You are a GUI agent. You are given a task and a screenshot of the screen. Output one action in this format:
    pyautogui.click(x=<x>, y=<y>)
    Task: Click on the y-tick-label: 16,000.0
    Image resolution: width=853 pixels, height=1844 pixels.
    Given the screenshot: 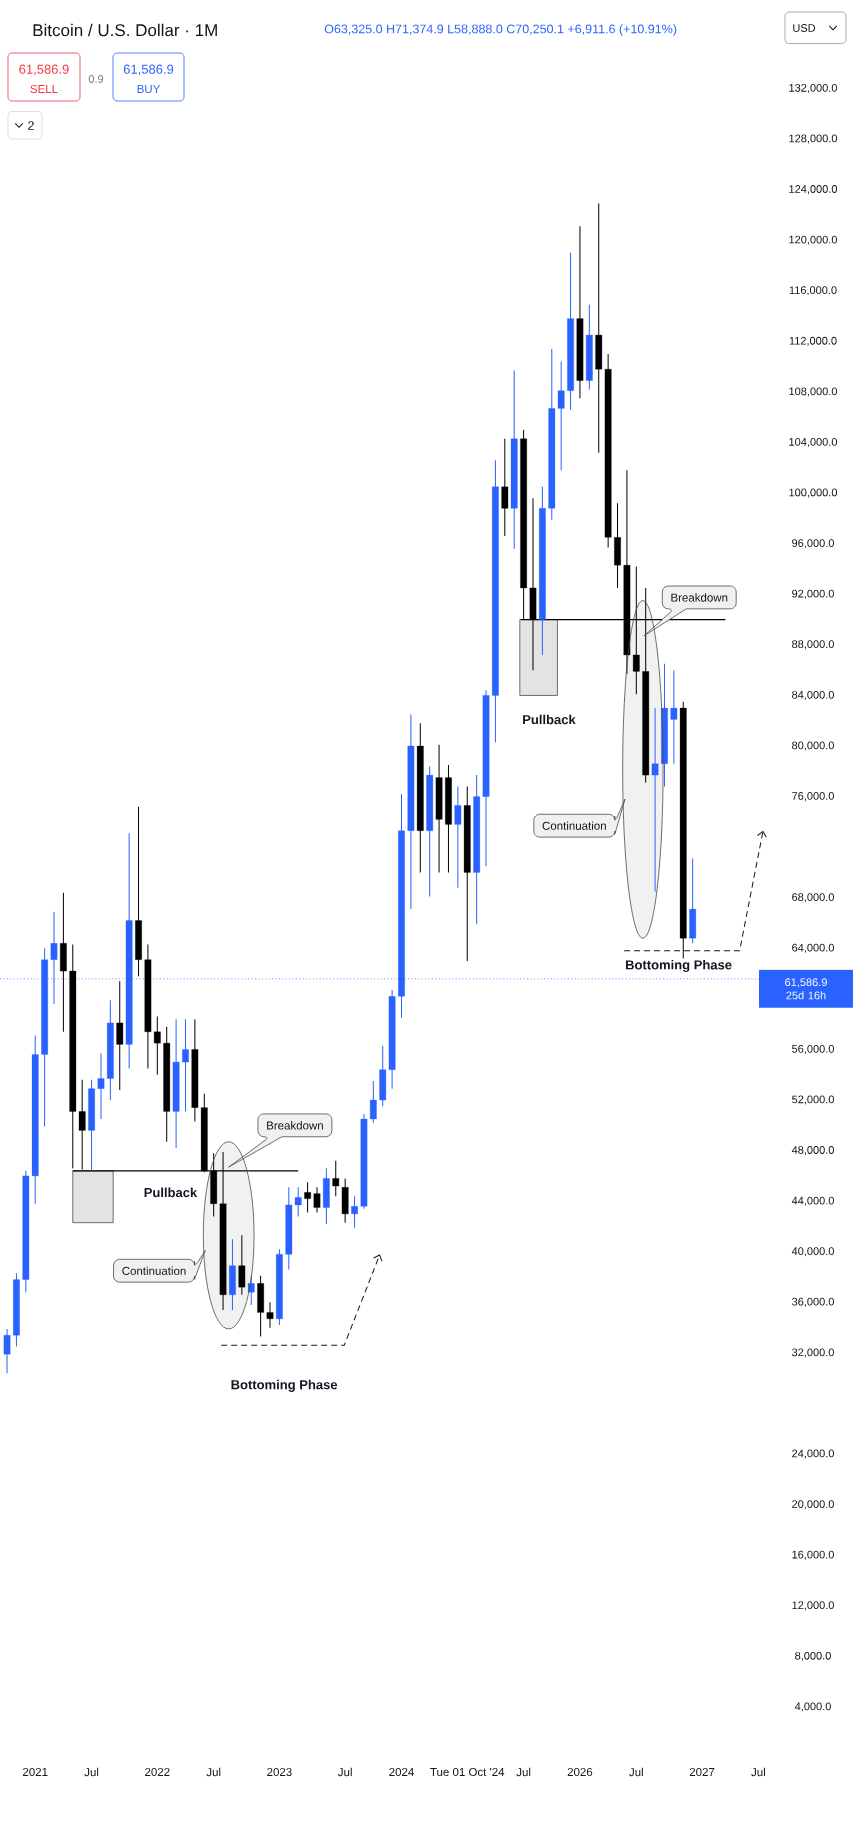 What is the action you would take?
    pyautogui.click(x=813, y=1555)
    